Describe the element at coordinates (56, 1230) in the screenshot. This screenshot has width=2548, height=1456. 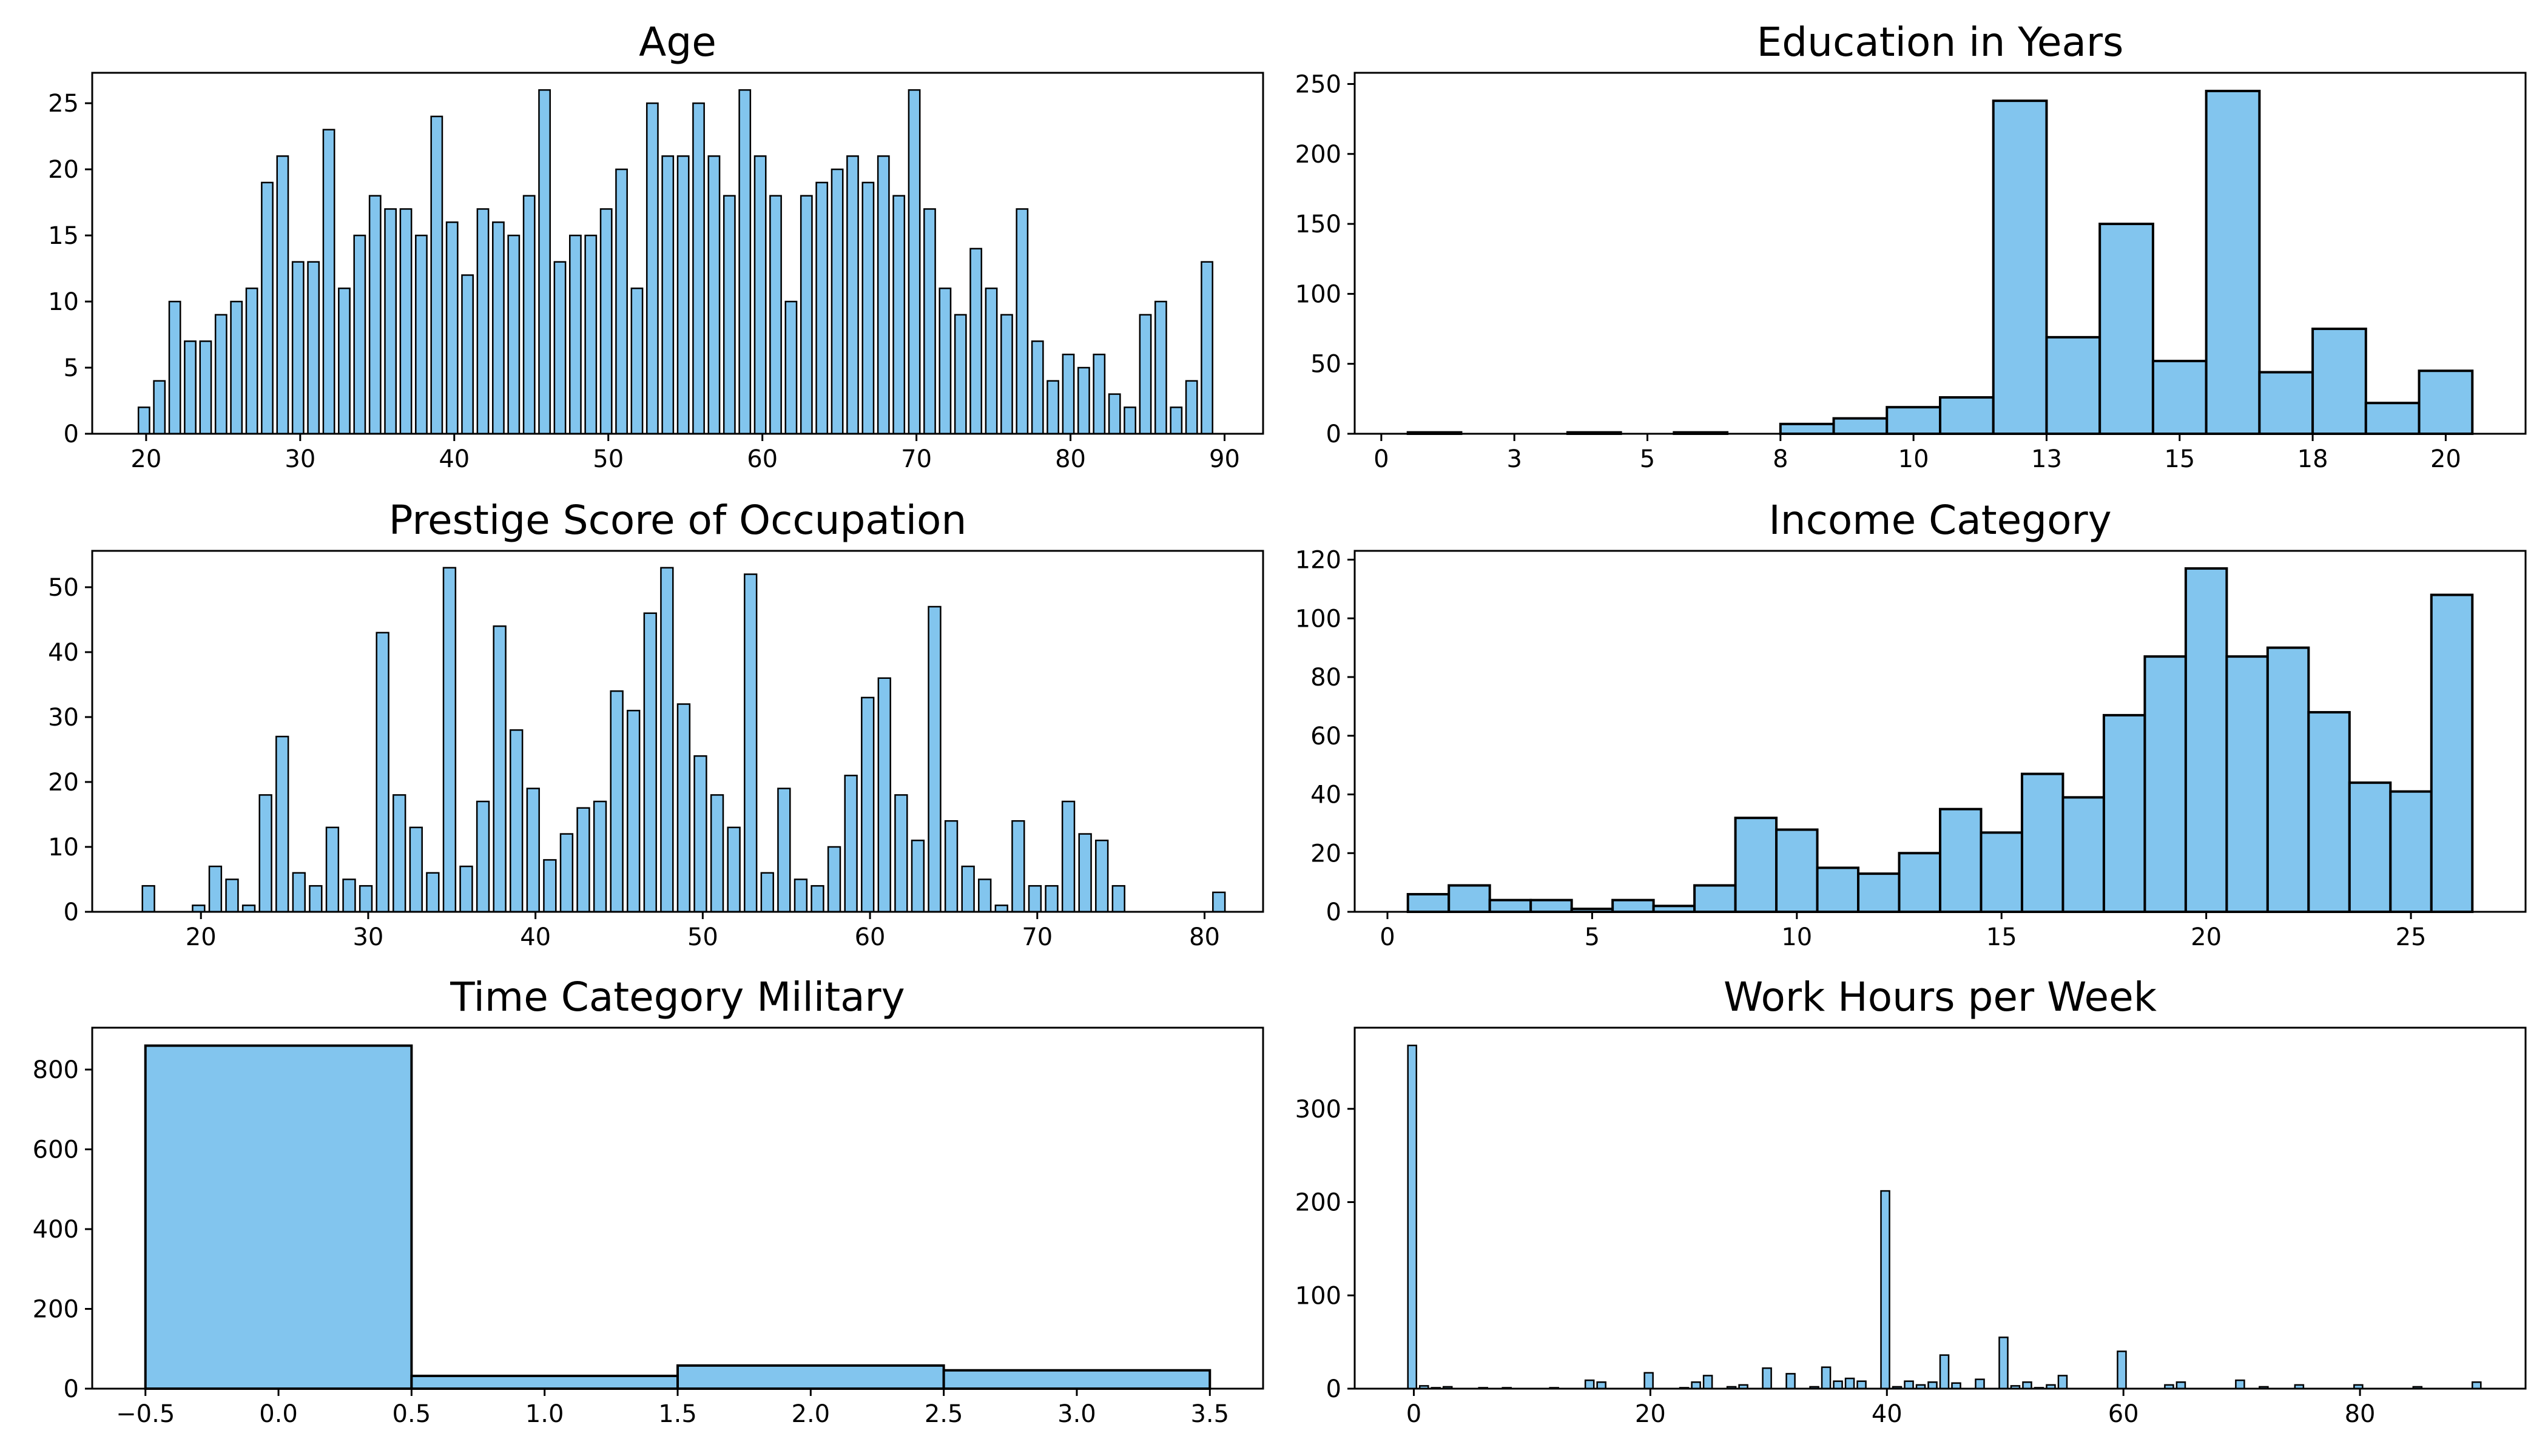
I see `y-tick-label: 400` at that location.